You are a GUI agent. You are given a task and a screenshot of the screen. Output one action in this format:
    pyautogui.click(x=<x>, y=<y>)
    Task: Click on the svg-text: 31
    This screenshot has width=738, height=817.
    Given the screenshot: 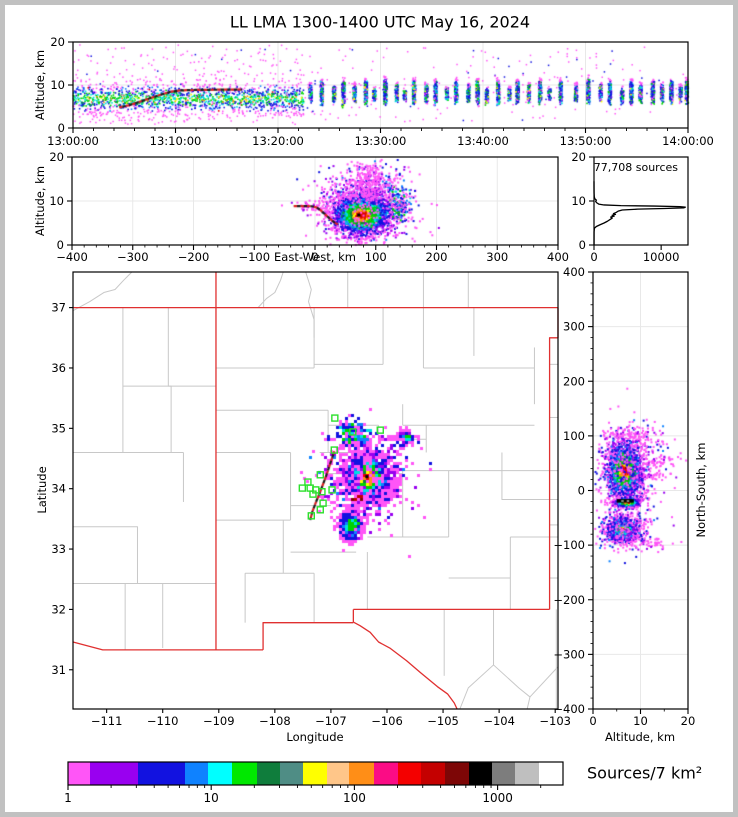 What is the action you would take?
    pyautogui.click(x=58, y=670)
    